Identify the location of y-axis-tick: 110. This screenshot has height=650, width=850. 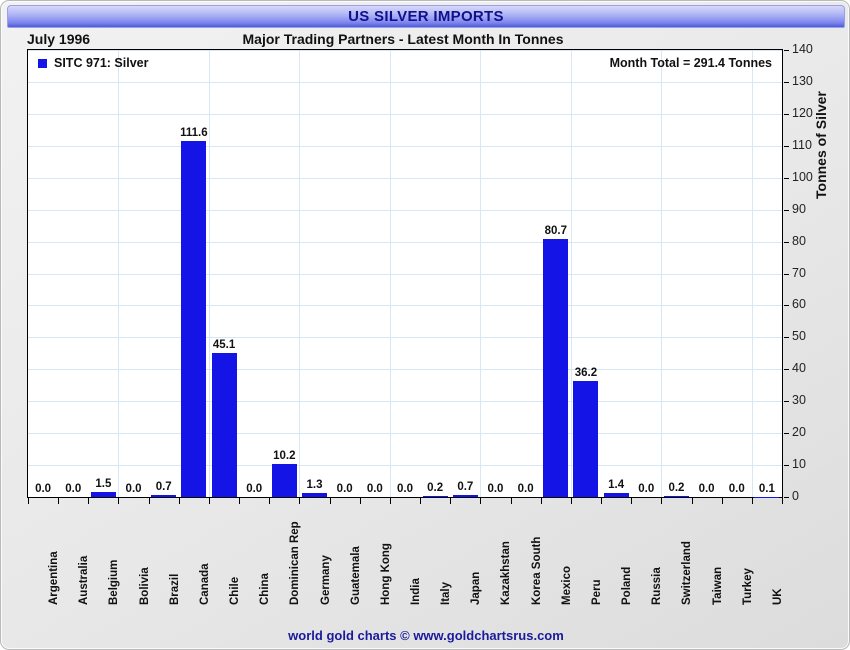
(804, 145).